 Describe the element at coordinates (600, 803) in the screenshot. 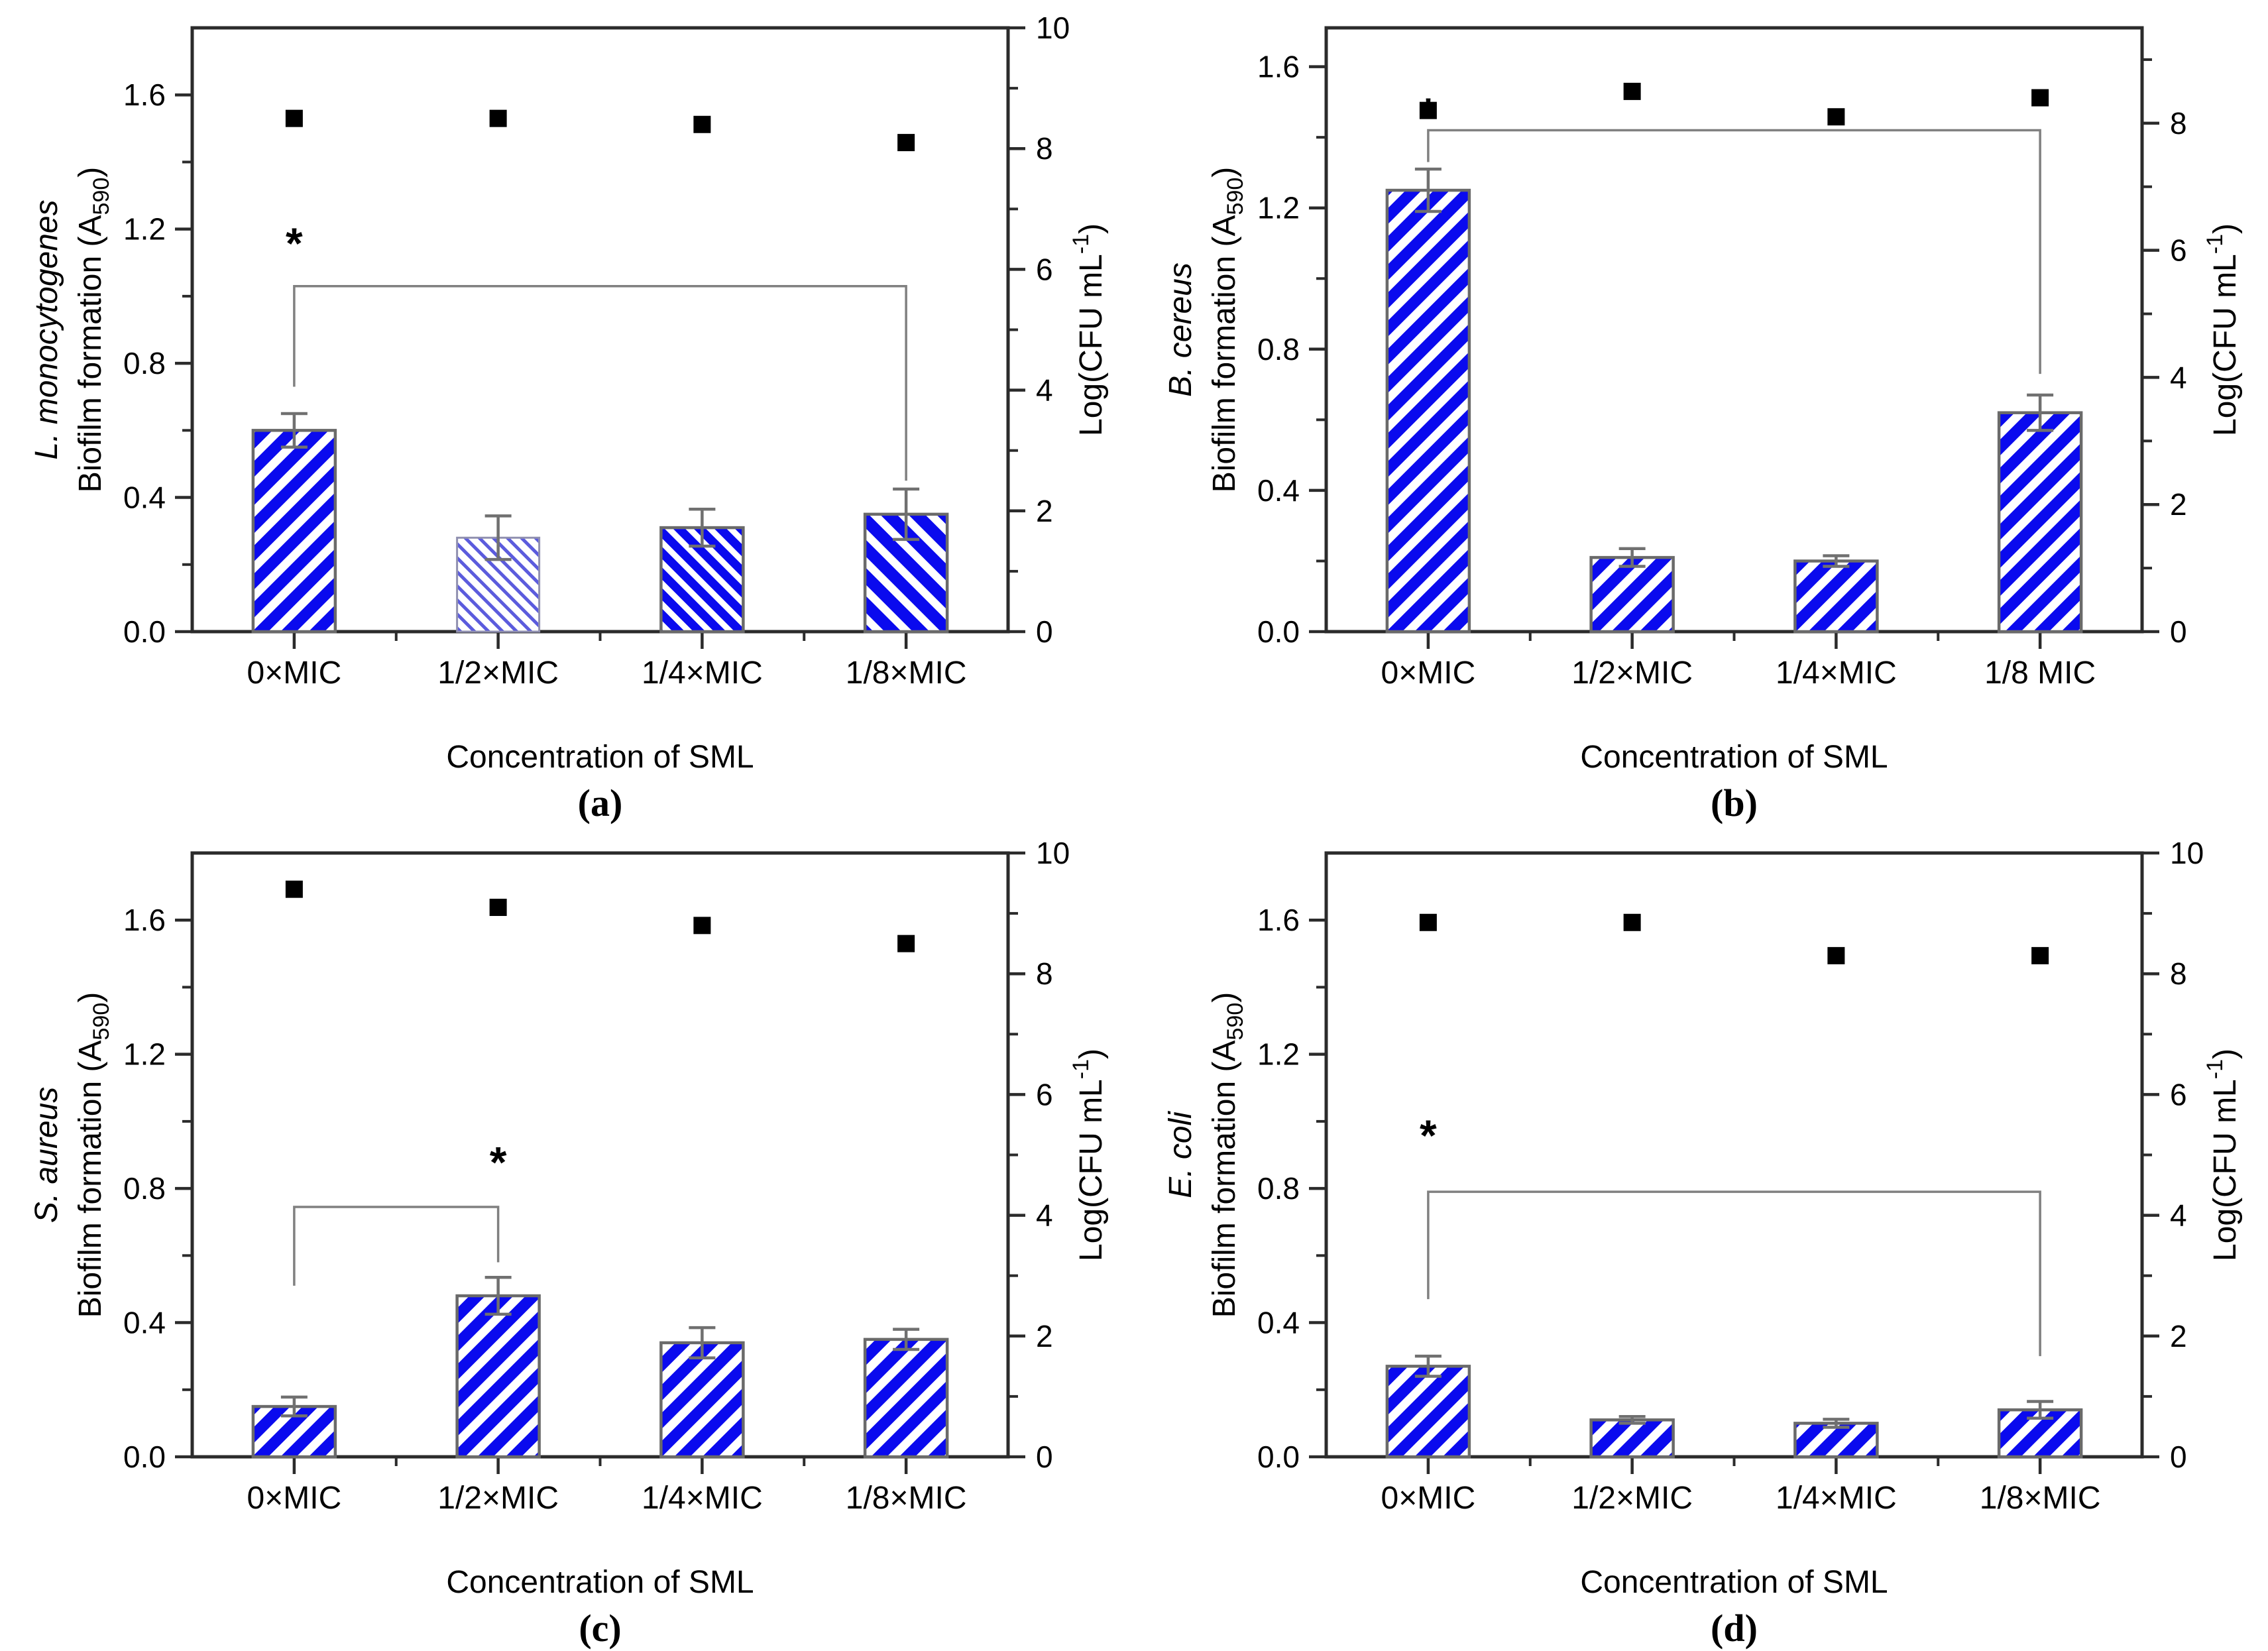

I see `panel-letter: (a)` at that location.